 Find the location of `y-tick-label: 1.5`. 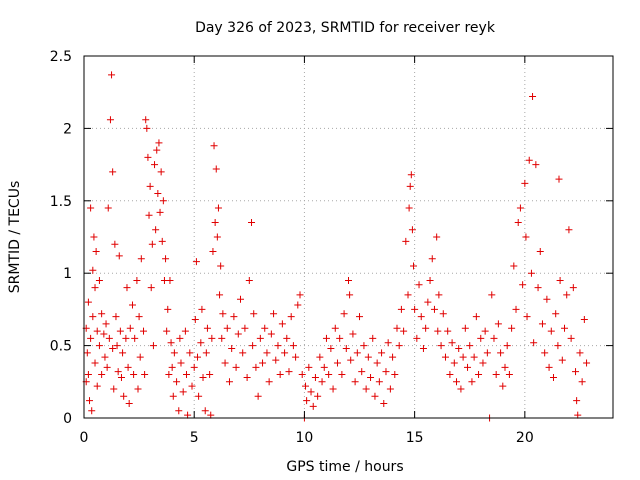

y-tick-label: 1.5 is located at coordinates (61, 202).